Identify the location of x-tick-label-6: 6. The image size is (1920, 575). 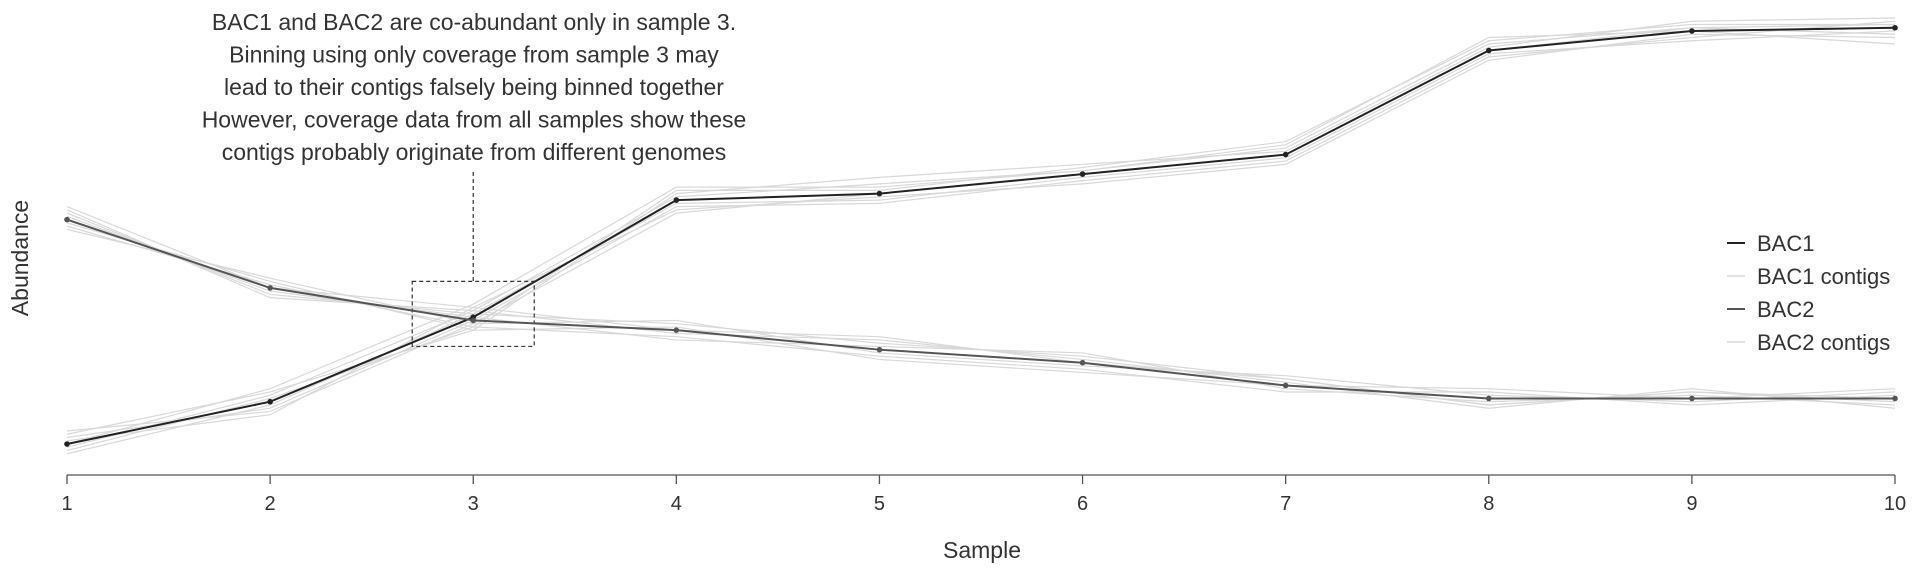
(1082, 504).